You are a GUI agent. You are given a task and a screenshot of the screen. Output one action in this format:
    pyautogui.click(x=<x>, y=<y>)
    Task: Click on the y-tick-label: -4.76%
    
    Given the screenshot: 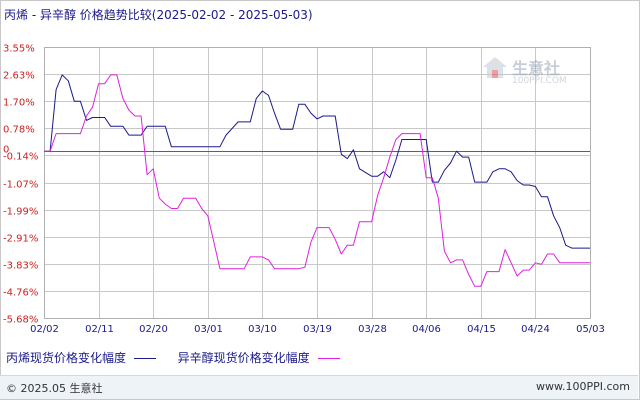 What is the action you would take?
    pyautogui.click(x=20, y=293)
    